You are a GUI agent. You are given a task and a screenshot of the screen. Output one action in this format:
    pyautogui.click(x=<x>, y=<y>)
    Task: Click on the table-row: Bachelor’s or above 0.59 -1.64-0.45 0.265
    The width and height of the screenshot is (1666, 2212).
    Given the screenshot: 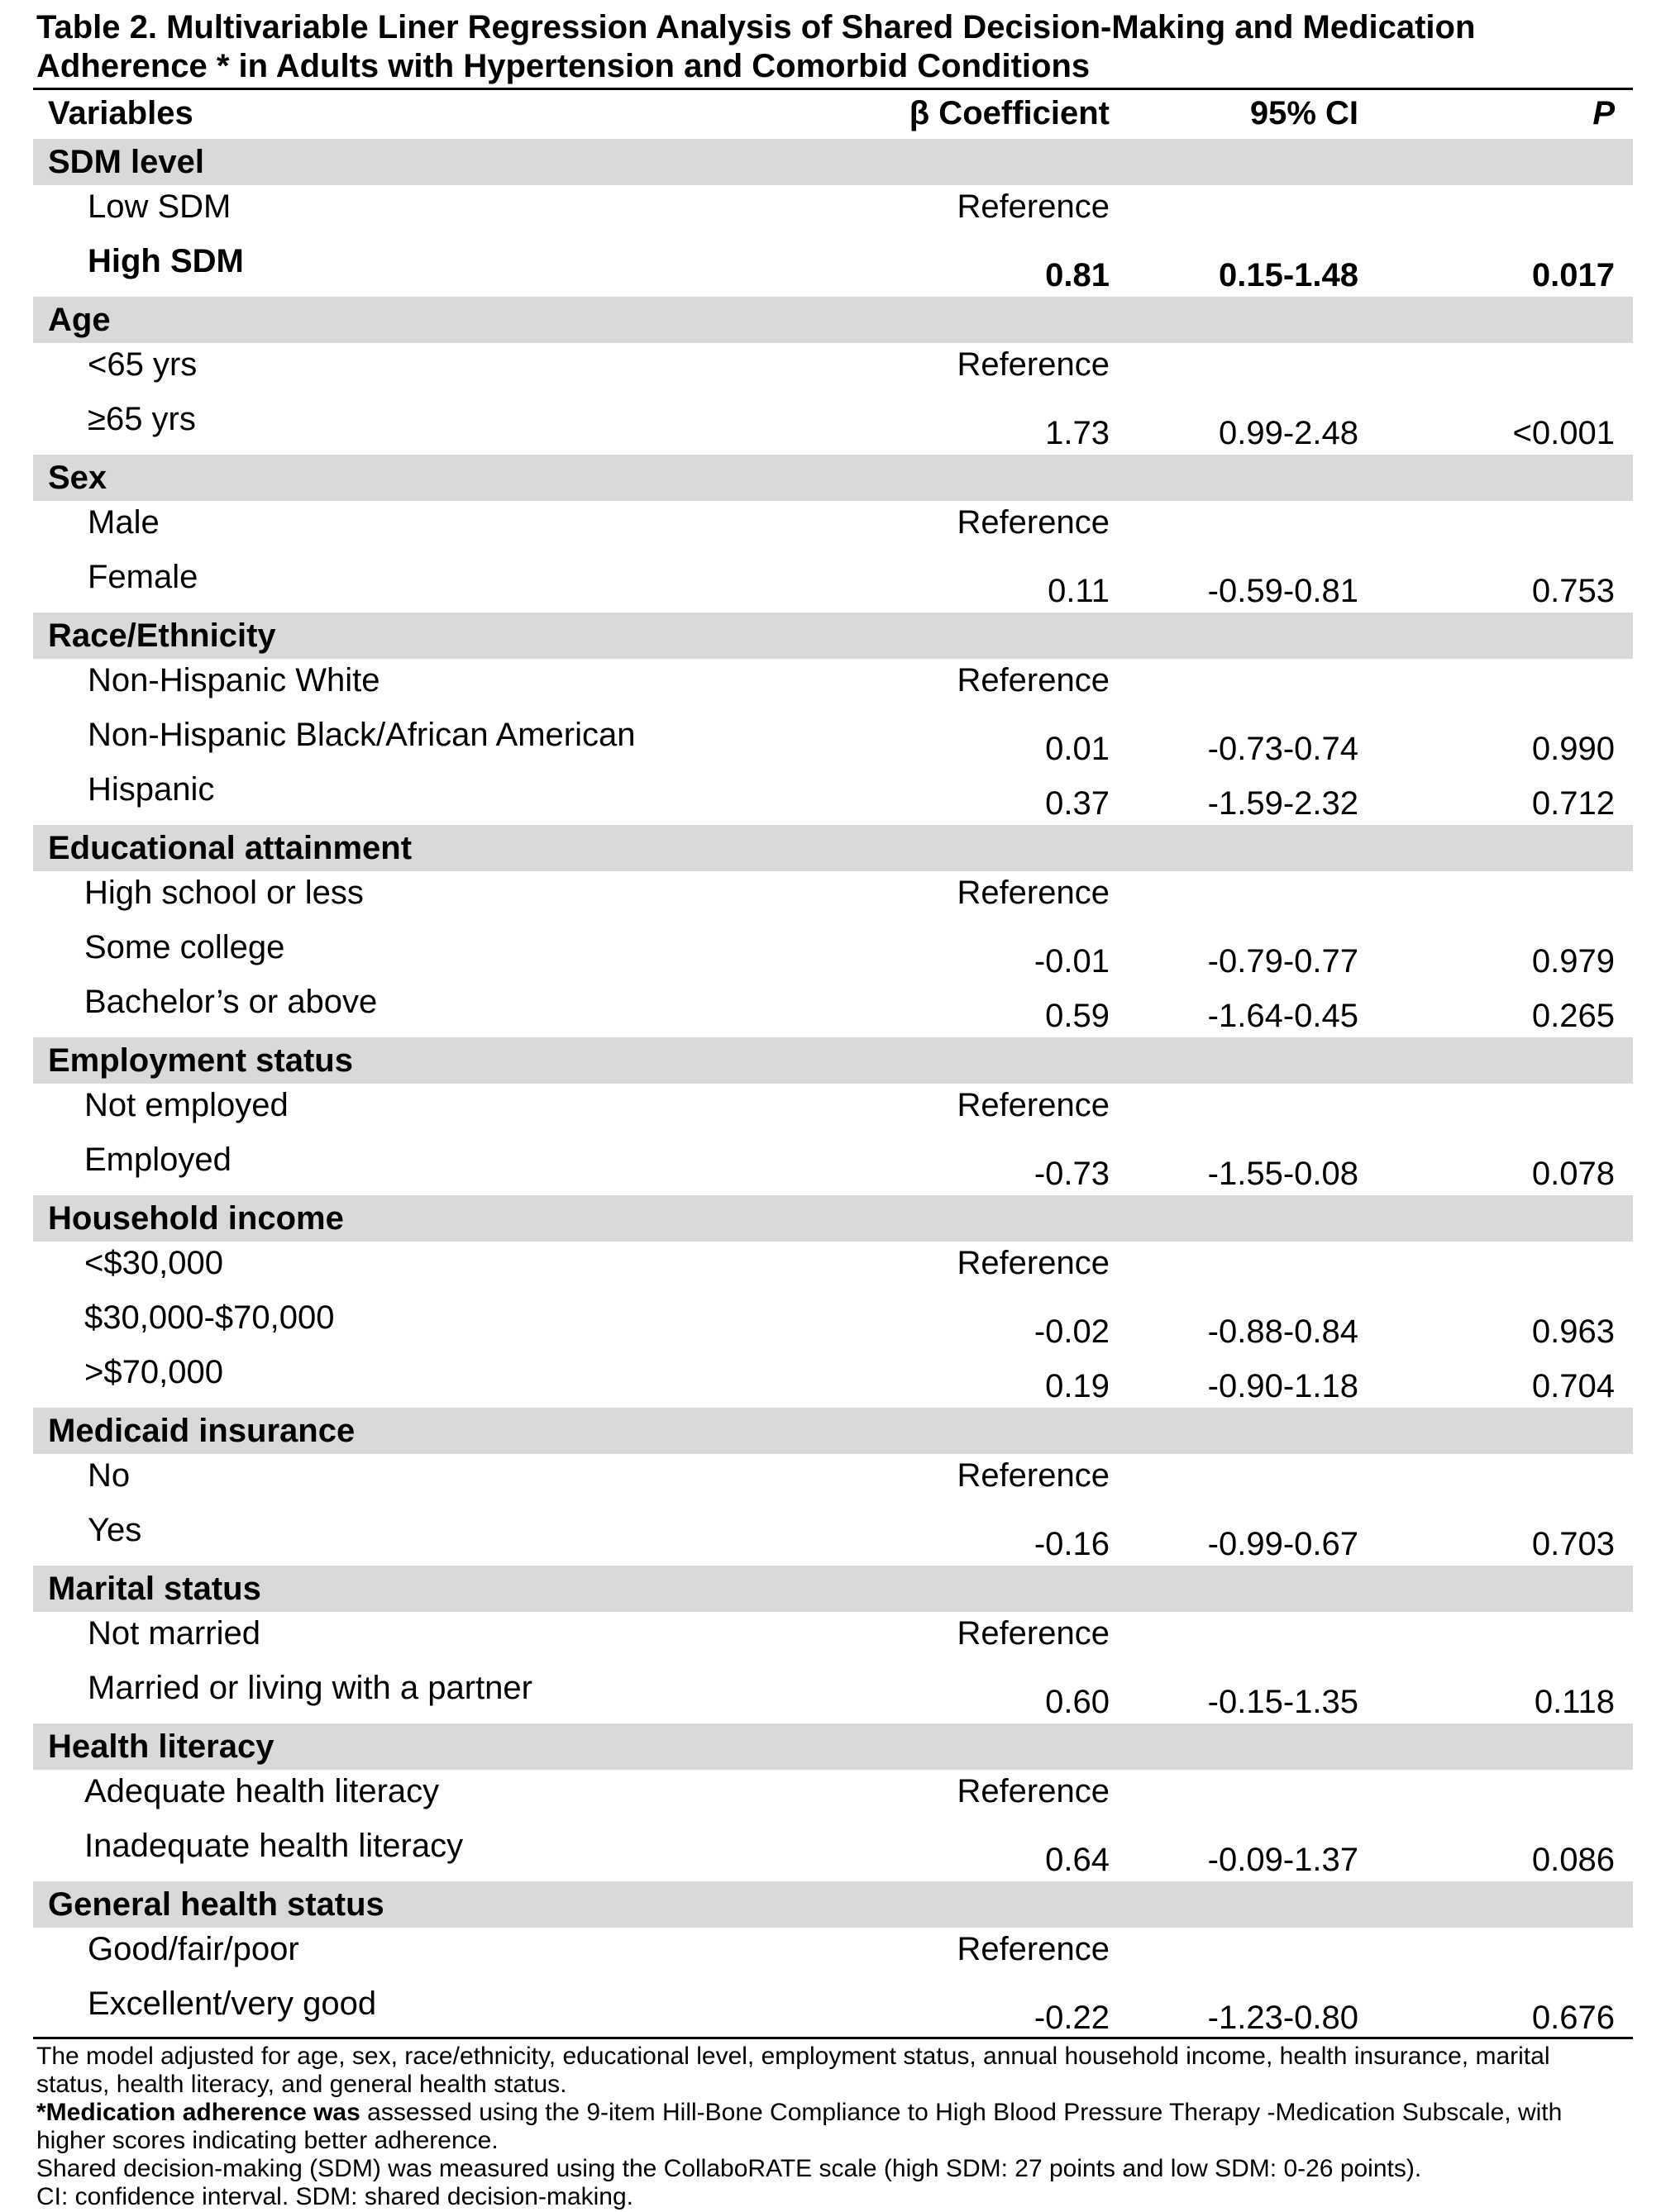 What is the action you would take?
    pyautogui.click(x=833, y=1008)
    